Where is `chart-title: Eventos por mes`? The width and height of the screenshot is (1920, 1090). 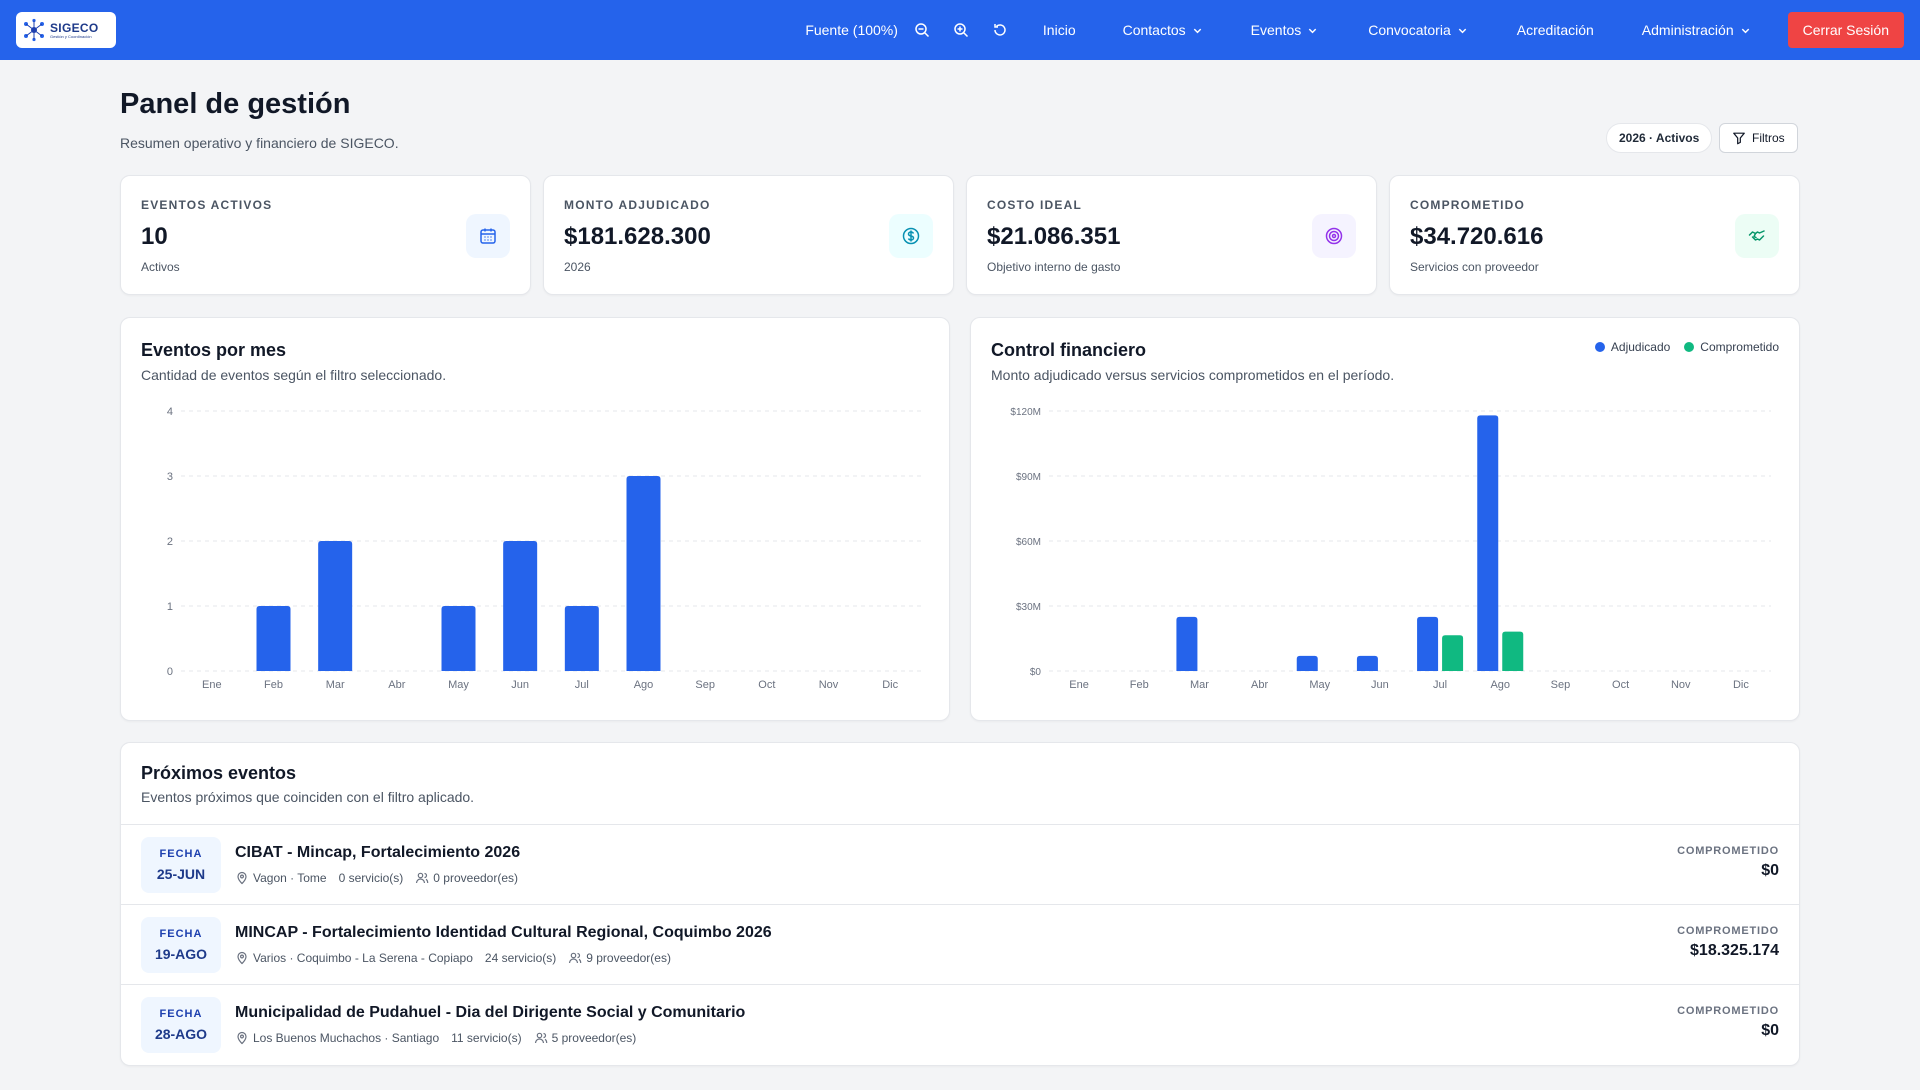 chart-title: Eventos por mes is located at coordinates (214, 350).